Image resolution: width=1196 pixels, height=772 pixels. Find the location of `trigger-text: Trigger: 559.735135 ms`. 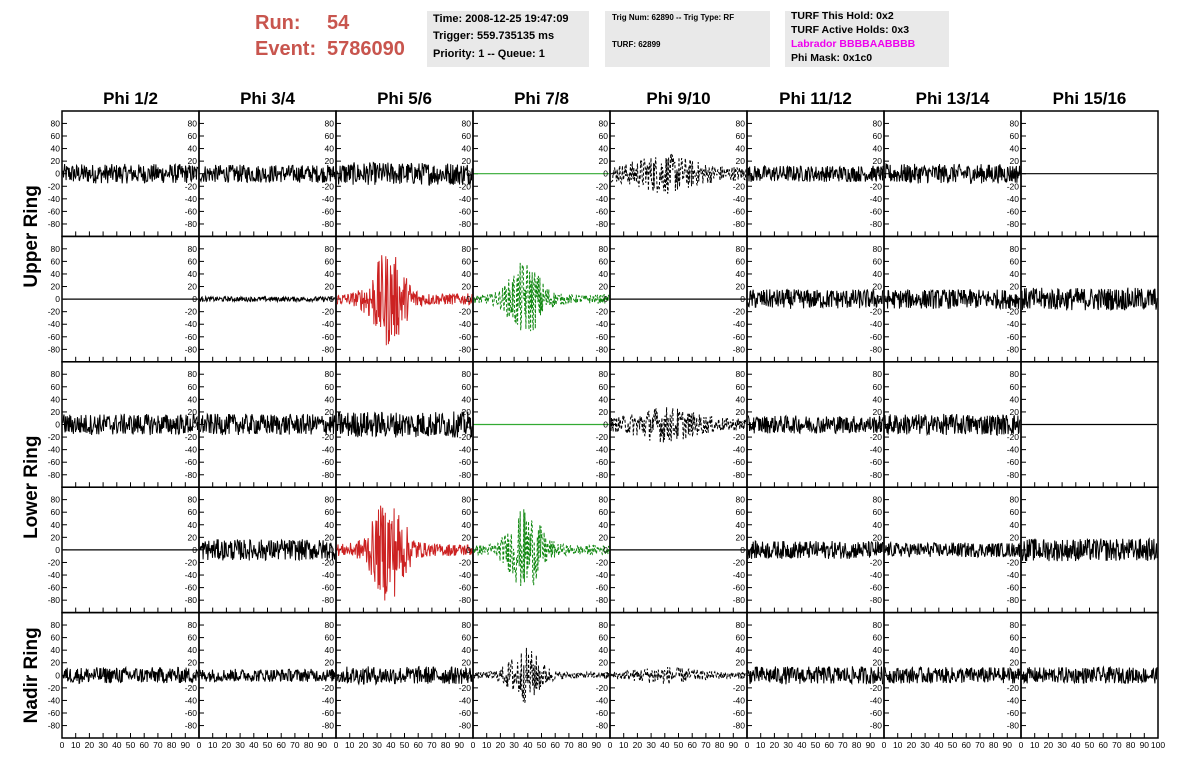

trigger-text: Trigger: 559.735135 ms is located at coordinates (494, 36).